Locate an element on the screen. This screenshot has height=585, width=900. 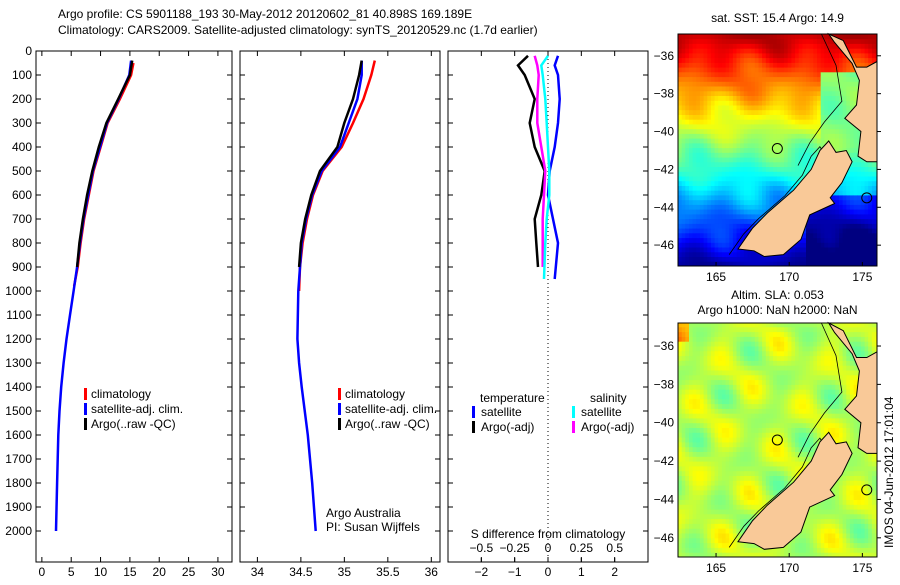
map-x-tick-label: 170 is located at coordinates (789, 277).